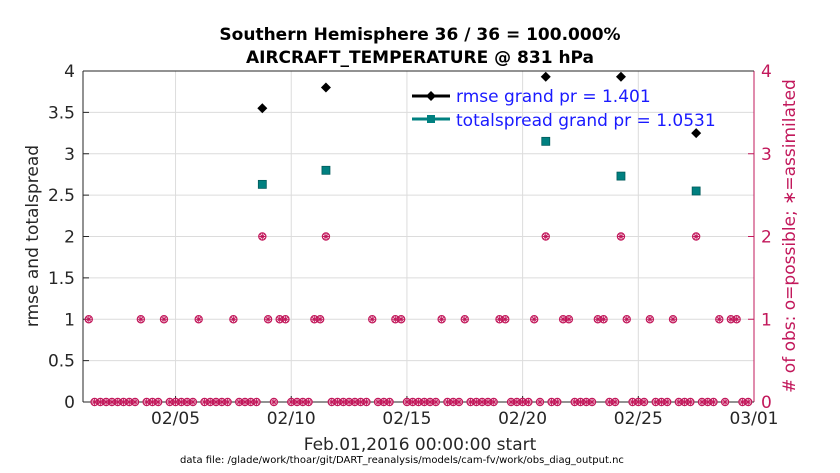  Describe the element at coordinates (754, 419) in the screenshot. I see `x-tick-label: 03/01` at that location.